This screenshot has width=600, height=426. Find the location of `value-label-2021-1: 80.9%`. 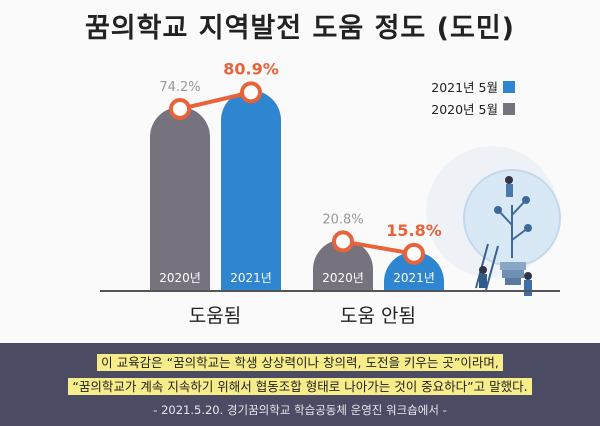

value-label-2021-1: 80.9% is located at coordinates (251, 68).